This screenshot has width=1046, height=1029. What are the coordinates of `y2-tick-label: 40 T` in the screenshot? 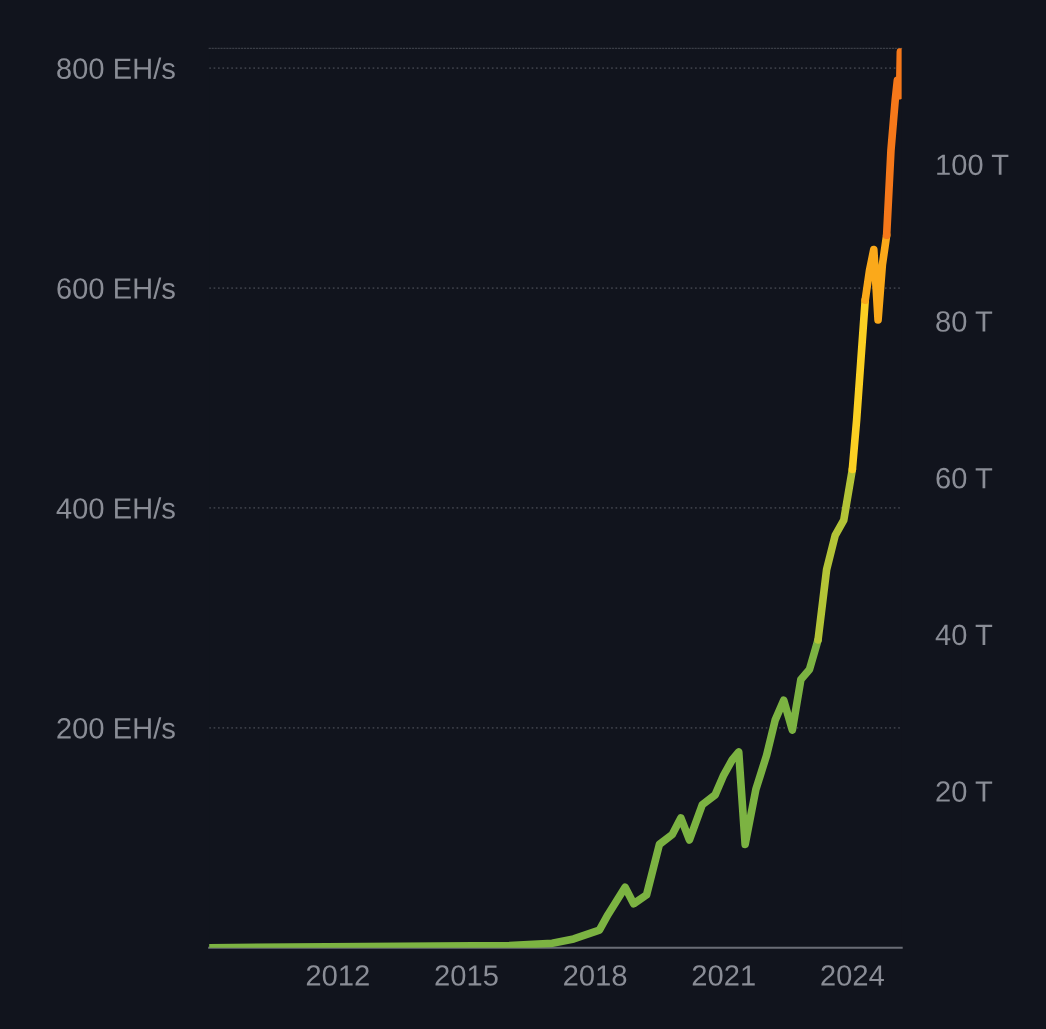 It's located at (964, 635).